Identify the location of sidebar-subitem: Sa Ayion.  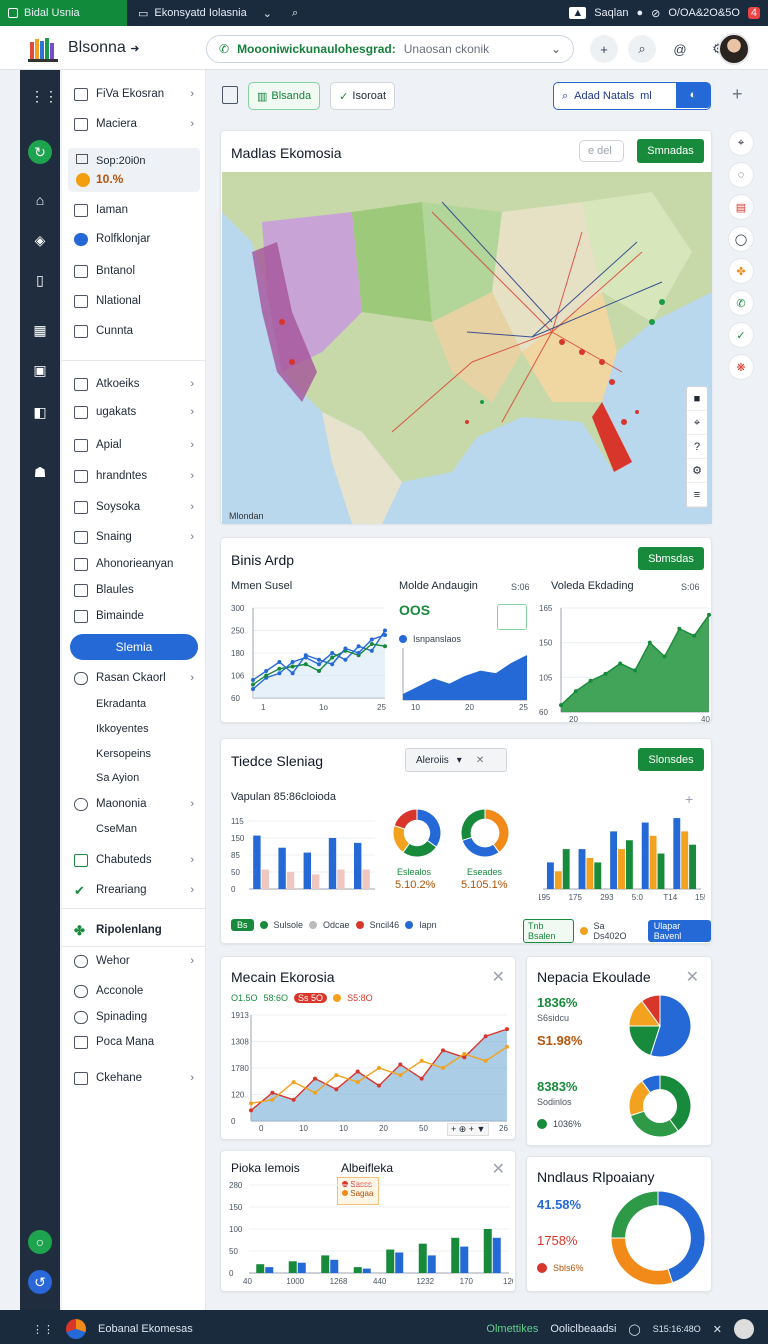
(118, 778).